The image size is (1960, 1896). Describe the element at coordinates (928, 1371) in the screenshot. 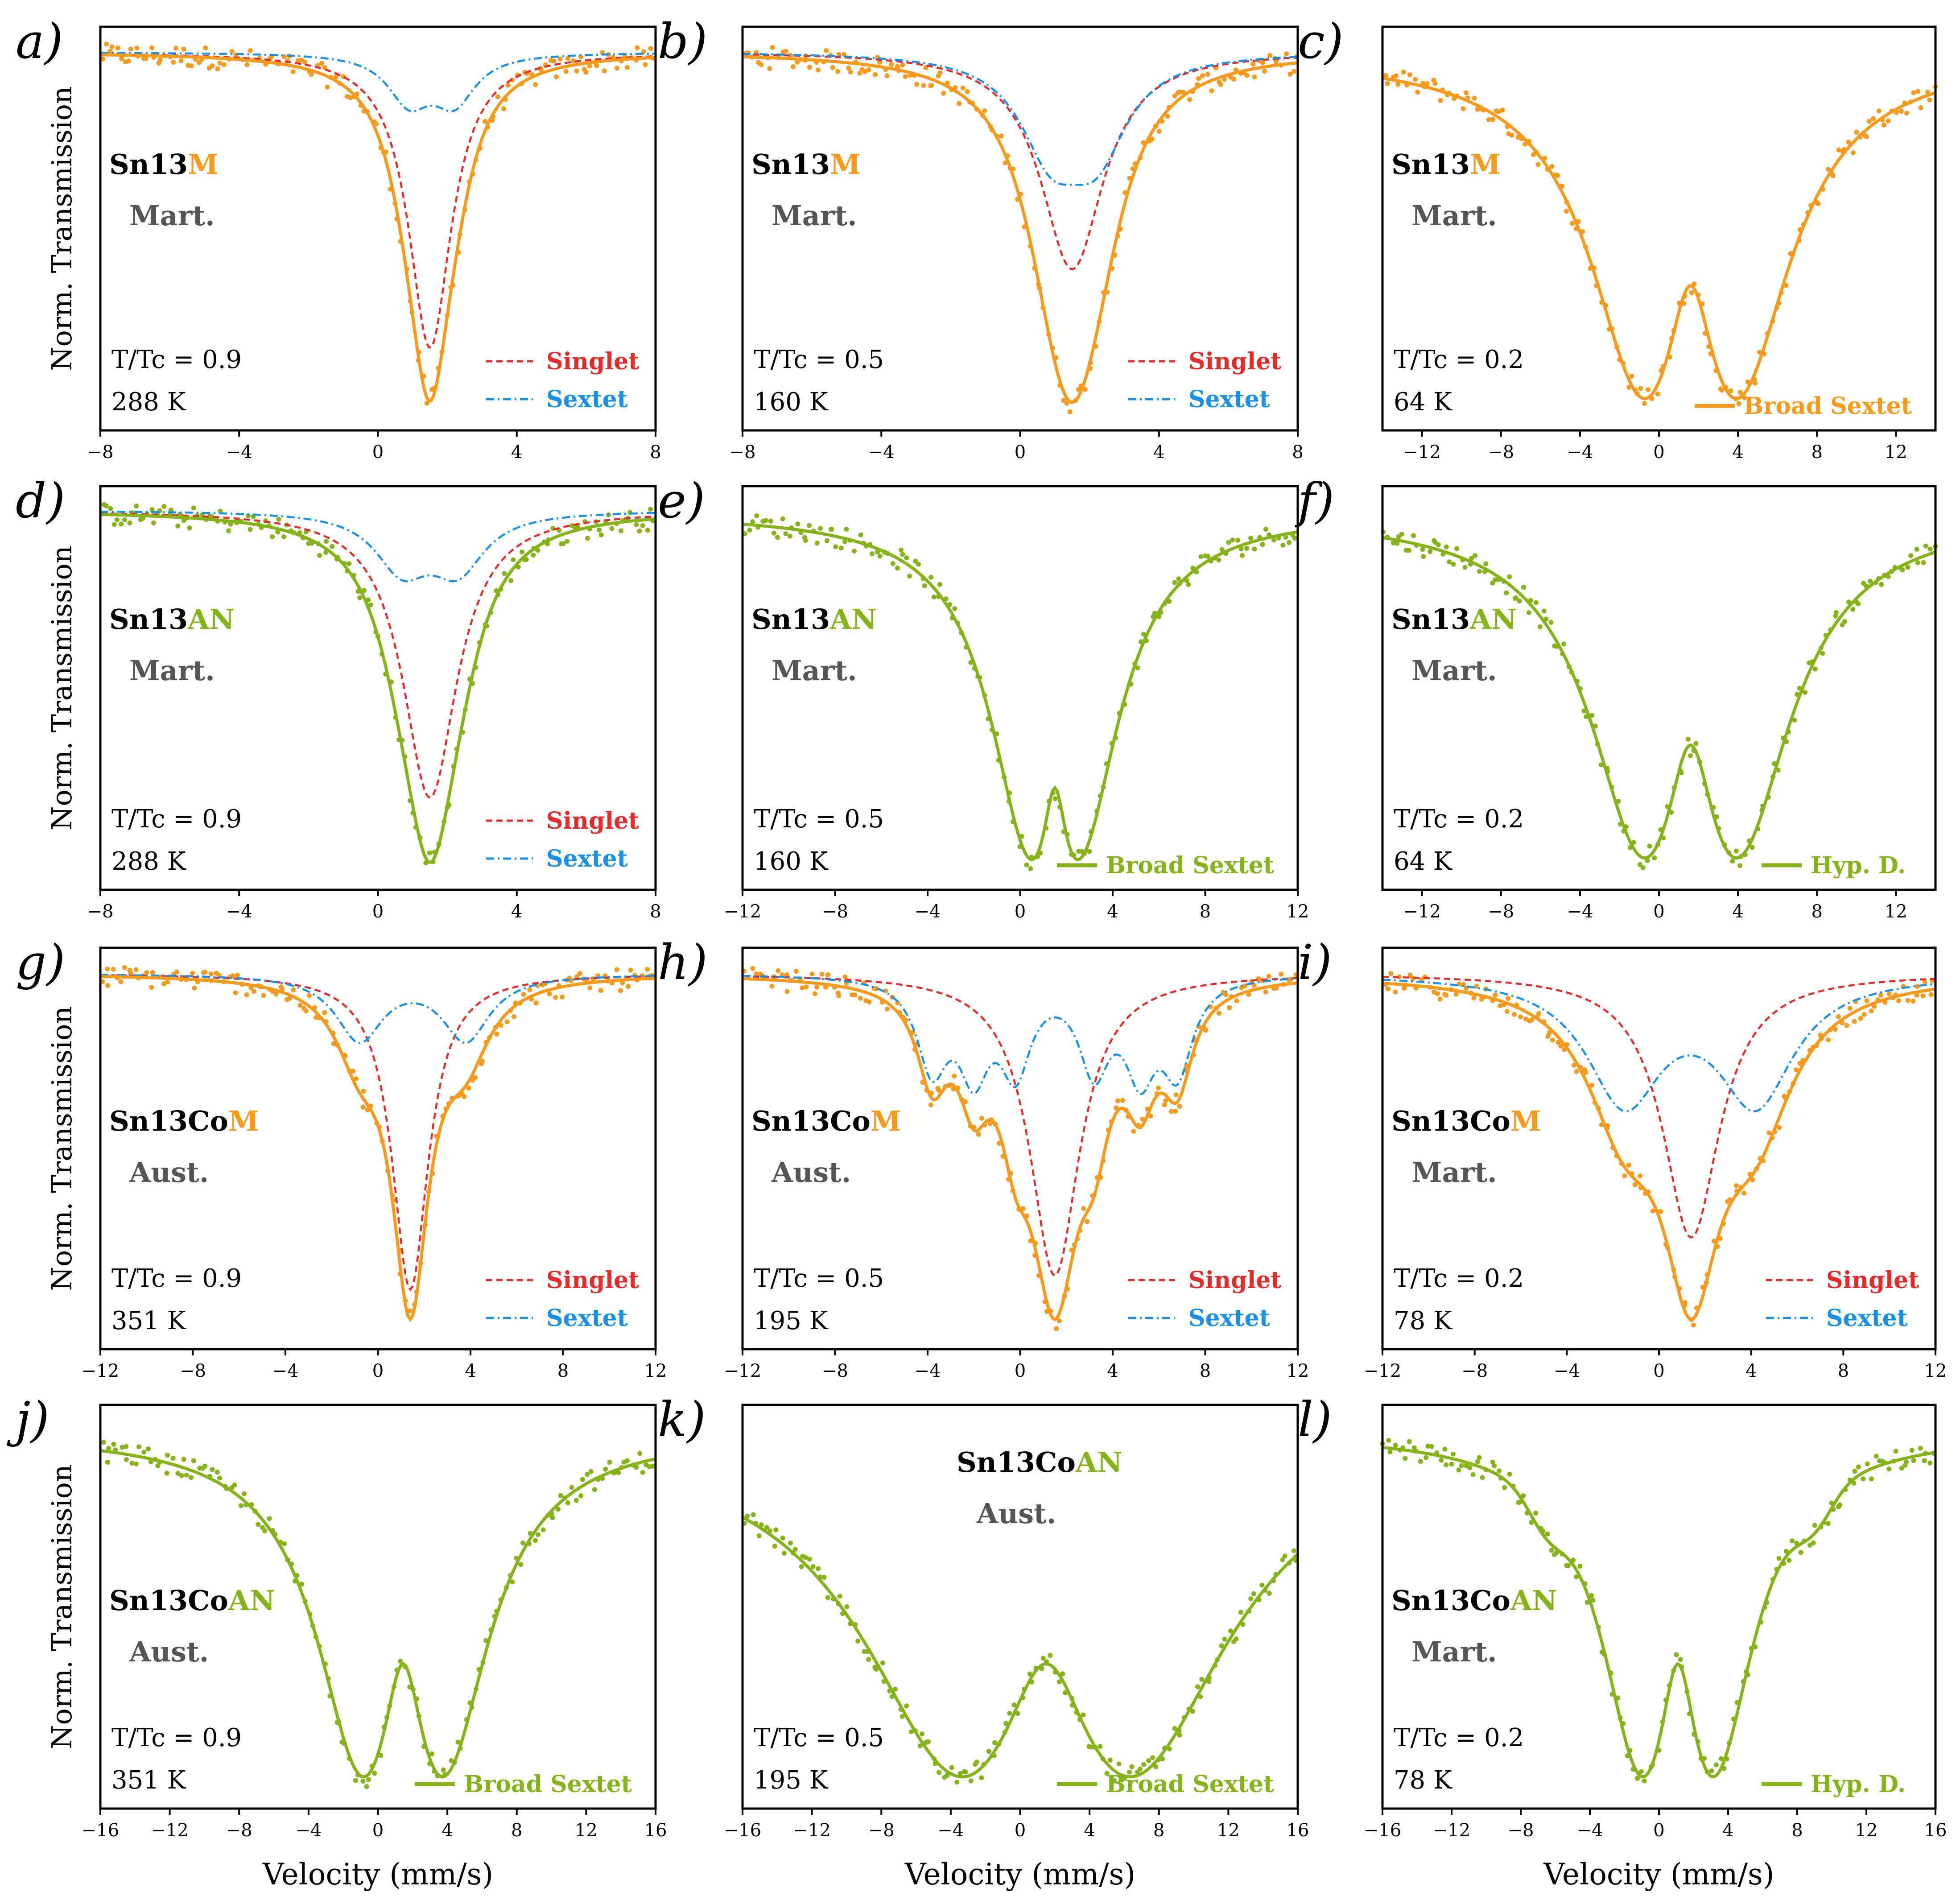

I see `x-tick-label: −4` at that location.